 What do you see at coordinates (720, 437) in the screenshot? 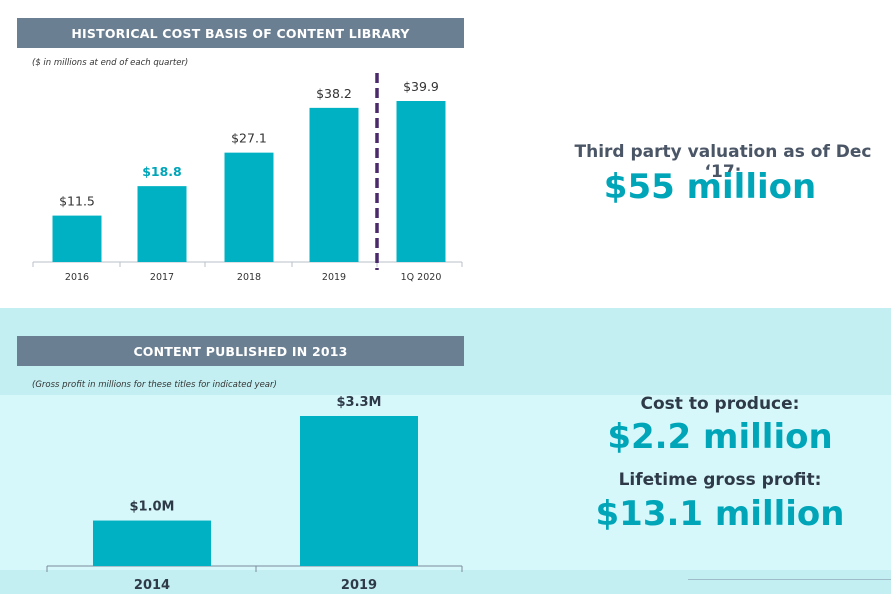
I see `cost-value: $2.2 million` at bounding box center [720, 437].